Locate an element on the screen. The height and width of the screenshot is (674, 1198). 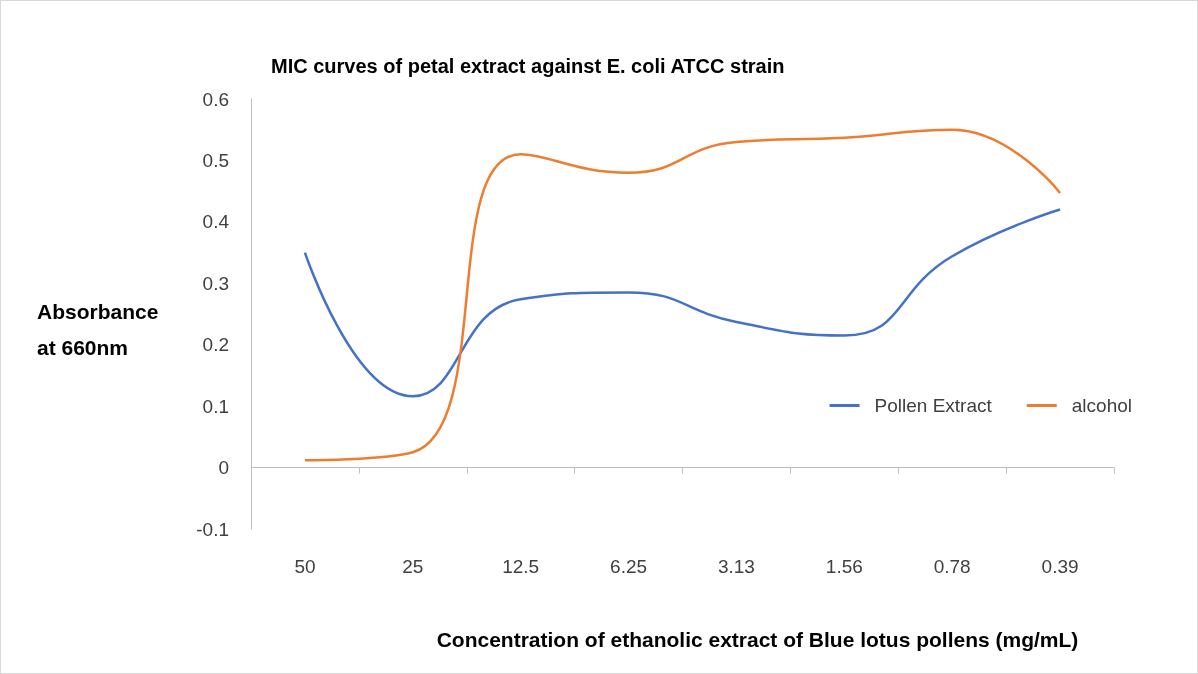
y-tick-label: 0.5 is located at coordinates (215, 160).